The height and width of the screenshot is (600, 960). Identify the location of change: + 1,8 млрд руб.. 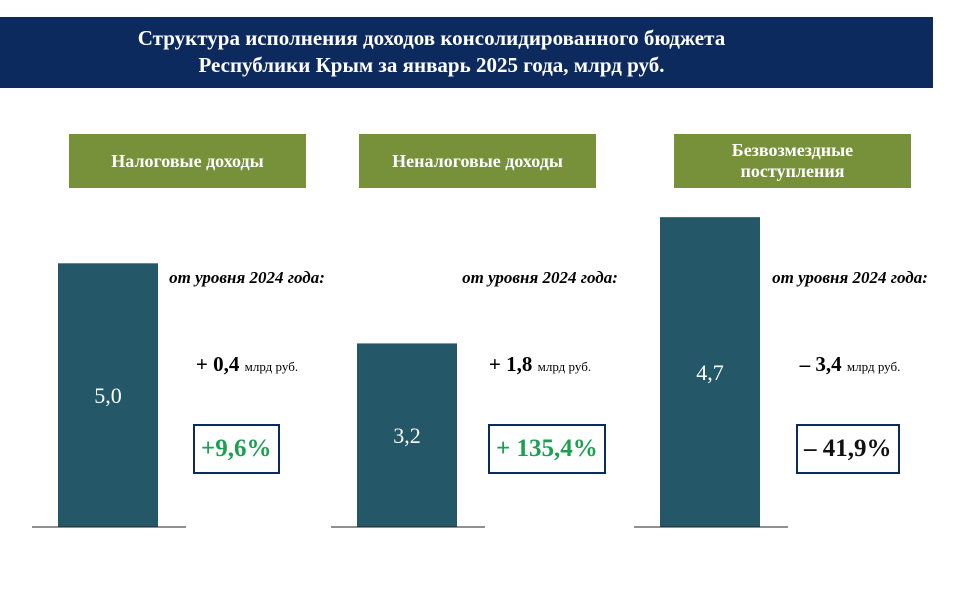
(540, 364).